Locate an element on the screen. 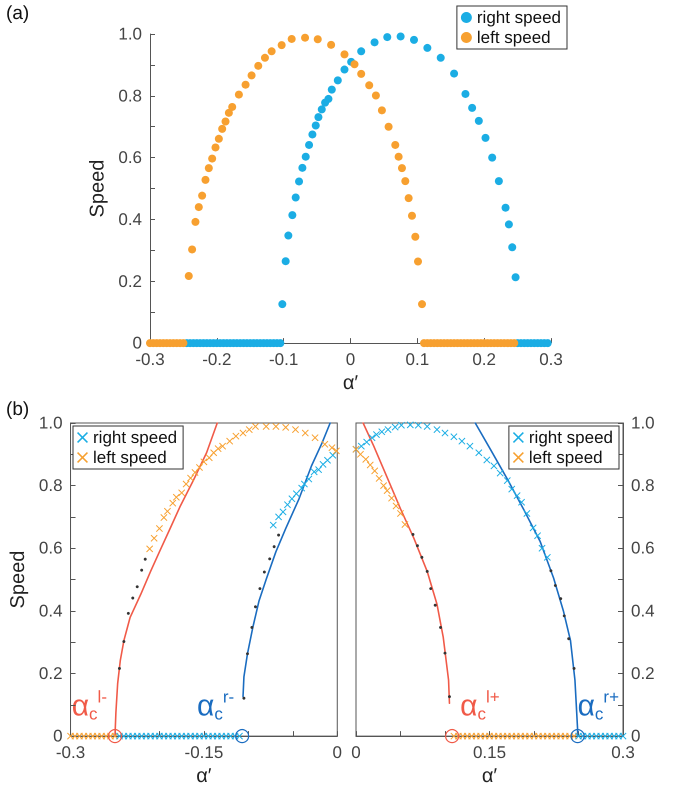 This screenshot has height=791, width=677. x-tick-label: 0.15 is located at coordinates (489, 752).